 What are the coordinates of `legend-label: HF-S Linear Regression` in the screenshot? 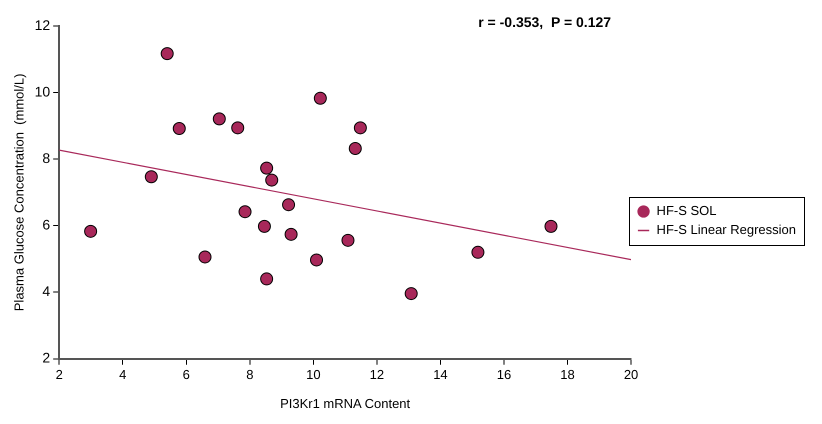 It's located at (726, 230).